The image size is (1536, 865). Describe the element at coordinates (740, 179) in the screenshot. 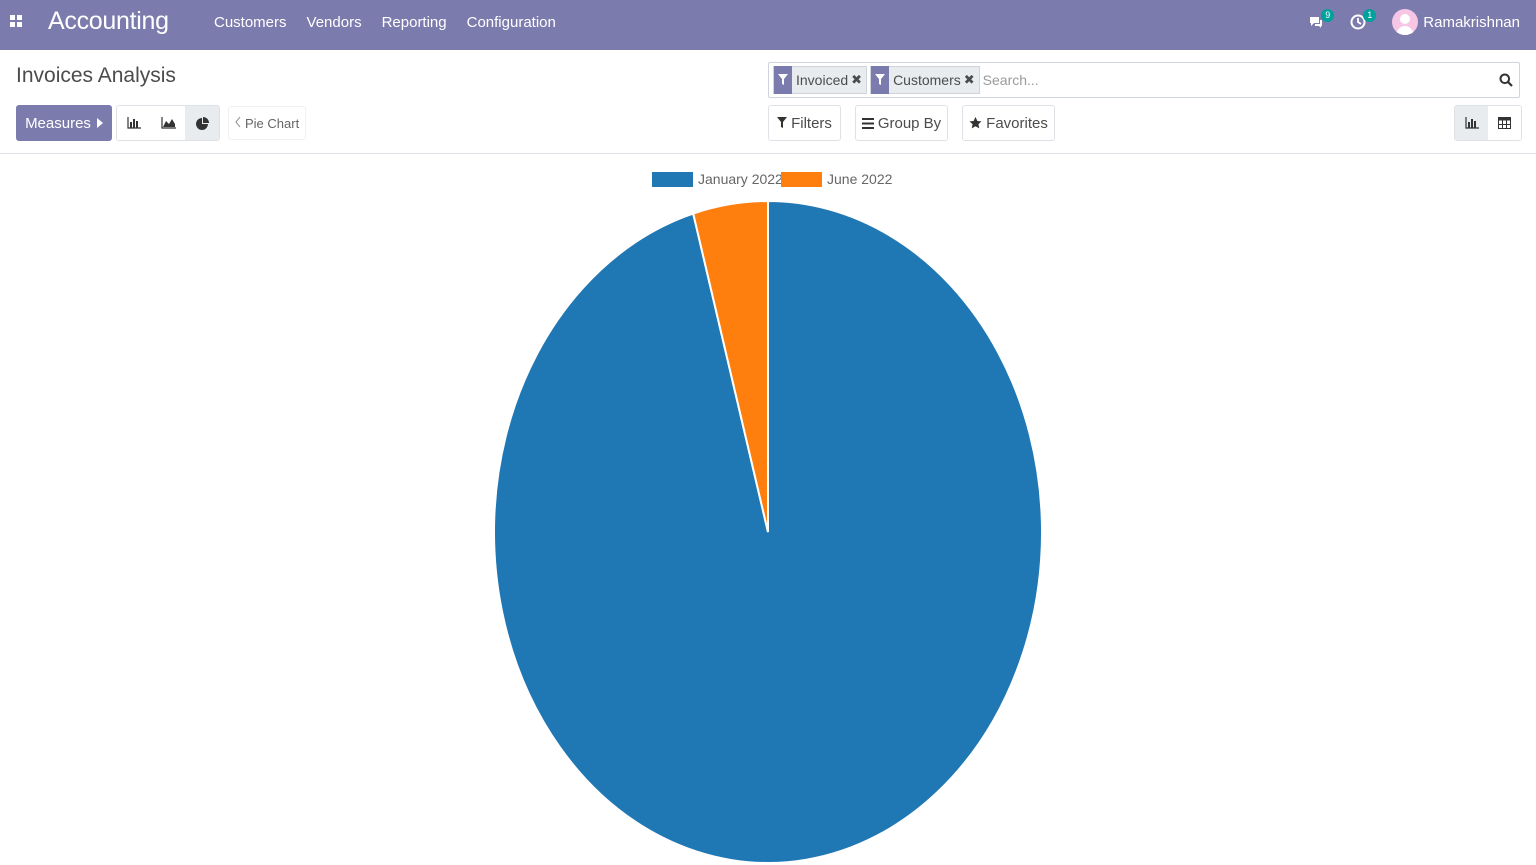

I see `legend-label: January 2022` at that location.